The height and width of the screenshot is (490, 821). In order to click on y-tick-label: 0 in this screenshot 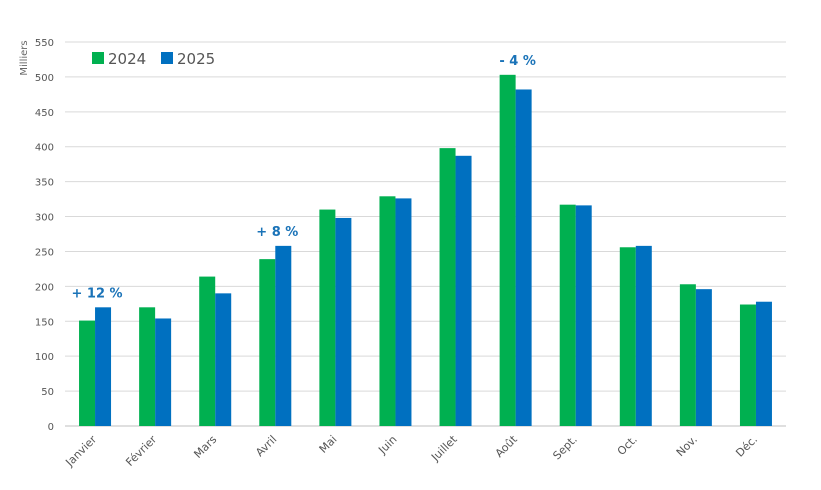, I will do `click(51, 427)`.